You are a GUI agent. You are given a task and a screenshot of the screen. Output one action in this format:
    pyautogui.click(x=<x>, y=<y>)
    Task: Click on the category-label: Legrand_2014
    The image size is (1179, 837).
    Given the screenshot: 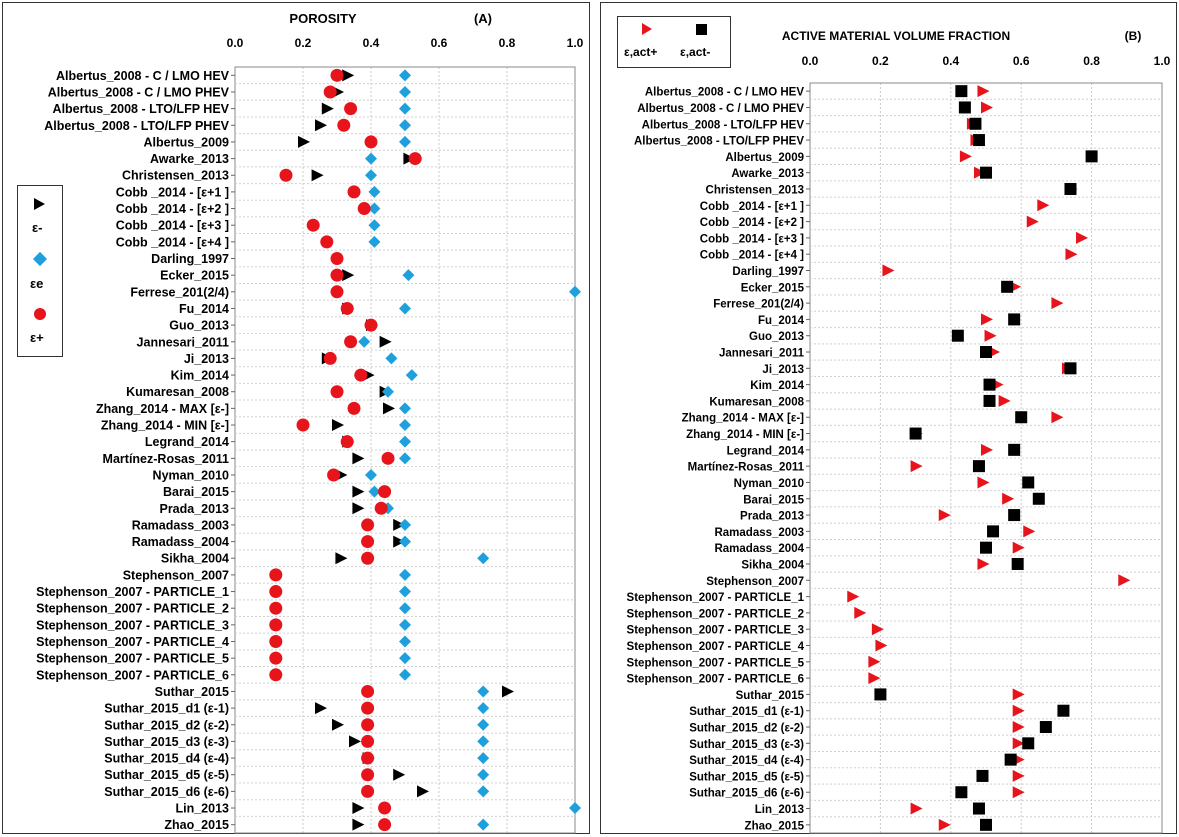 What is the action you would take?
    pyautogui.click(x=766, y=451)
    